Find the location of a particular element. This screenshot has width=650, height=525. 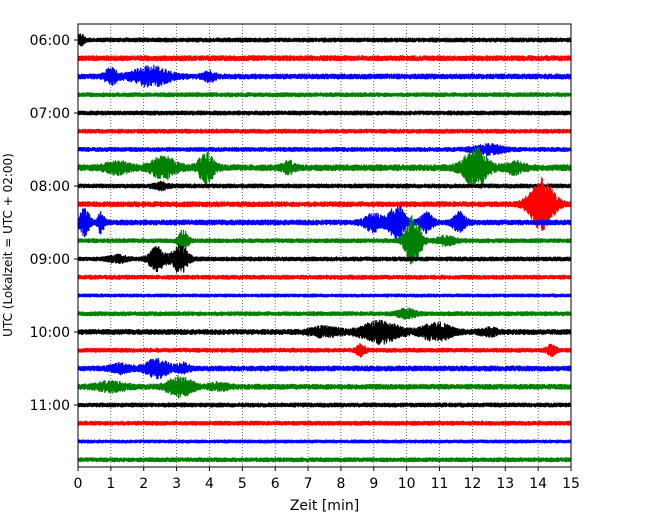

x-axis-label: Zeit [min] is located at coordinates (324, 506).